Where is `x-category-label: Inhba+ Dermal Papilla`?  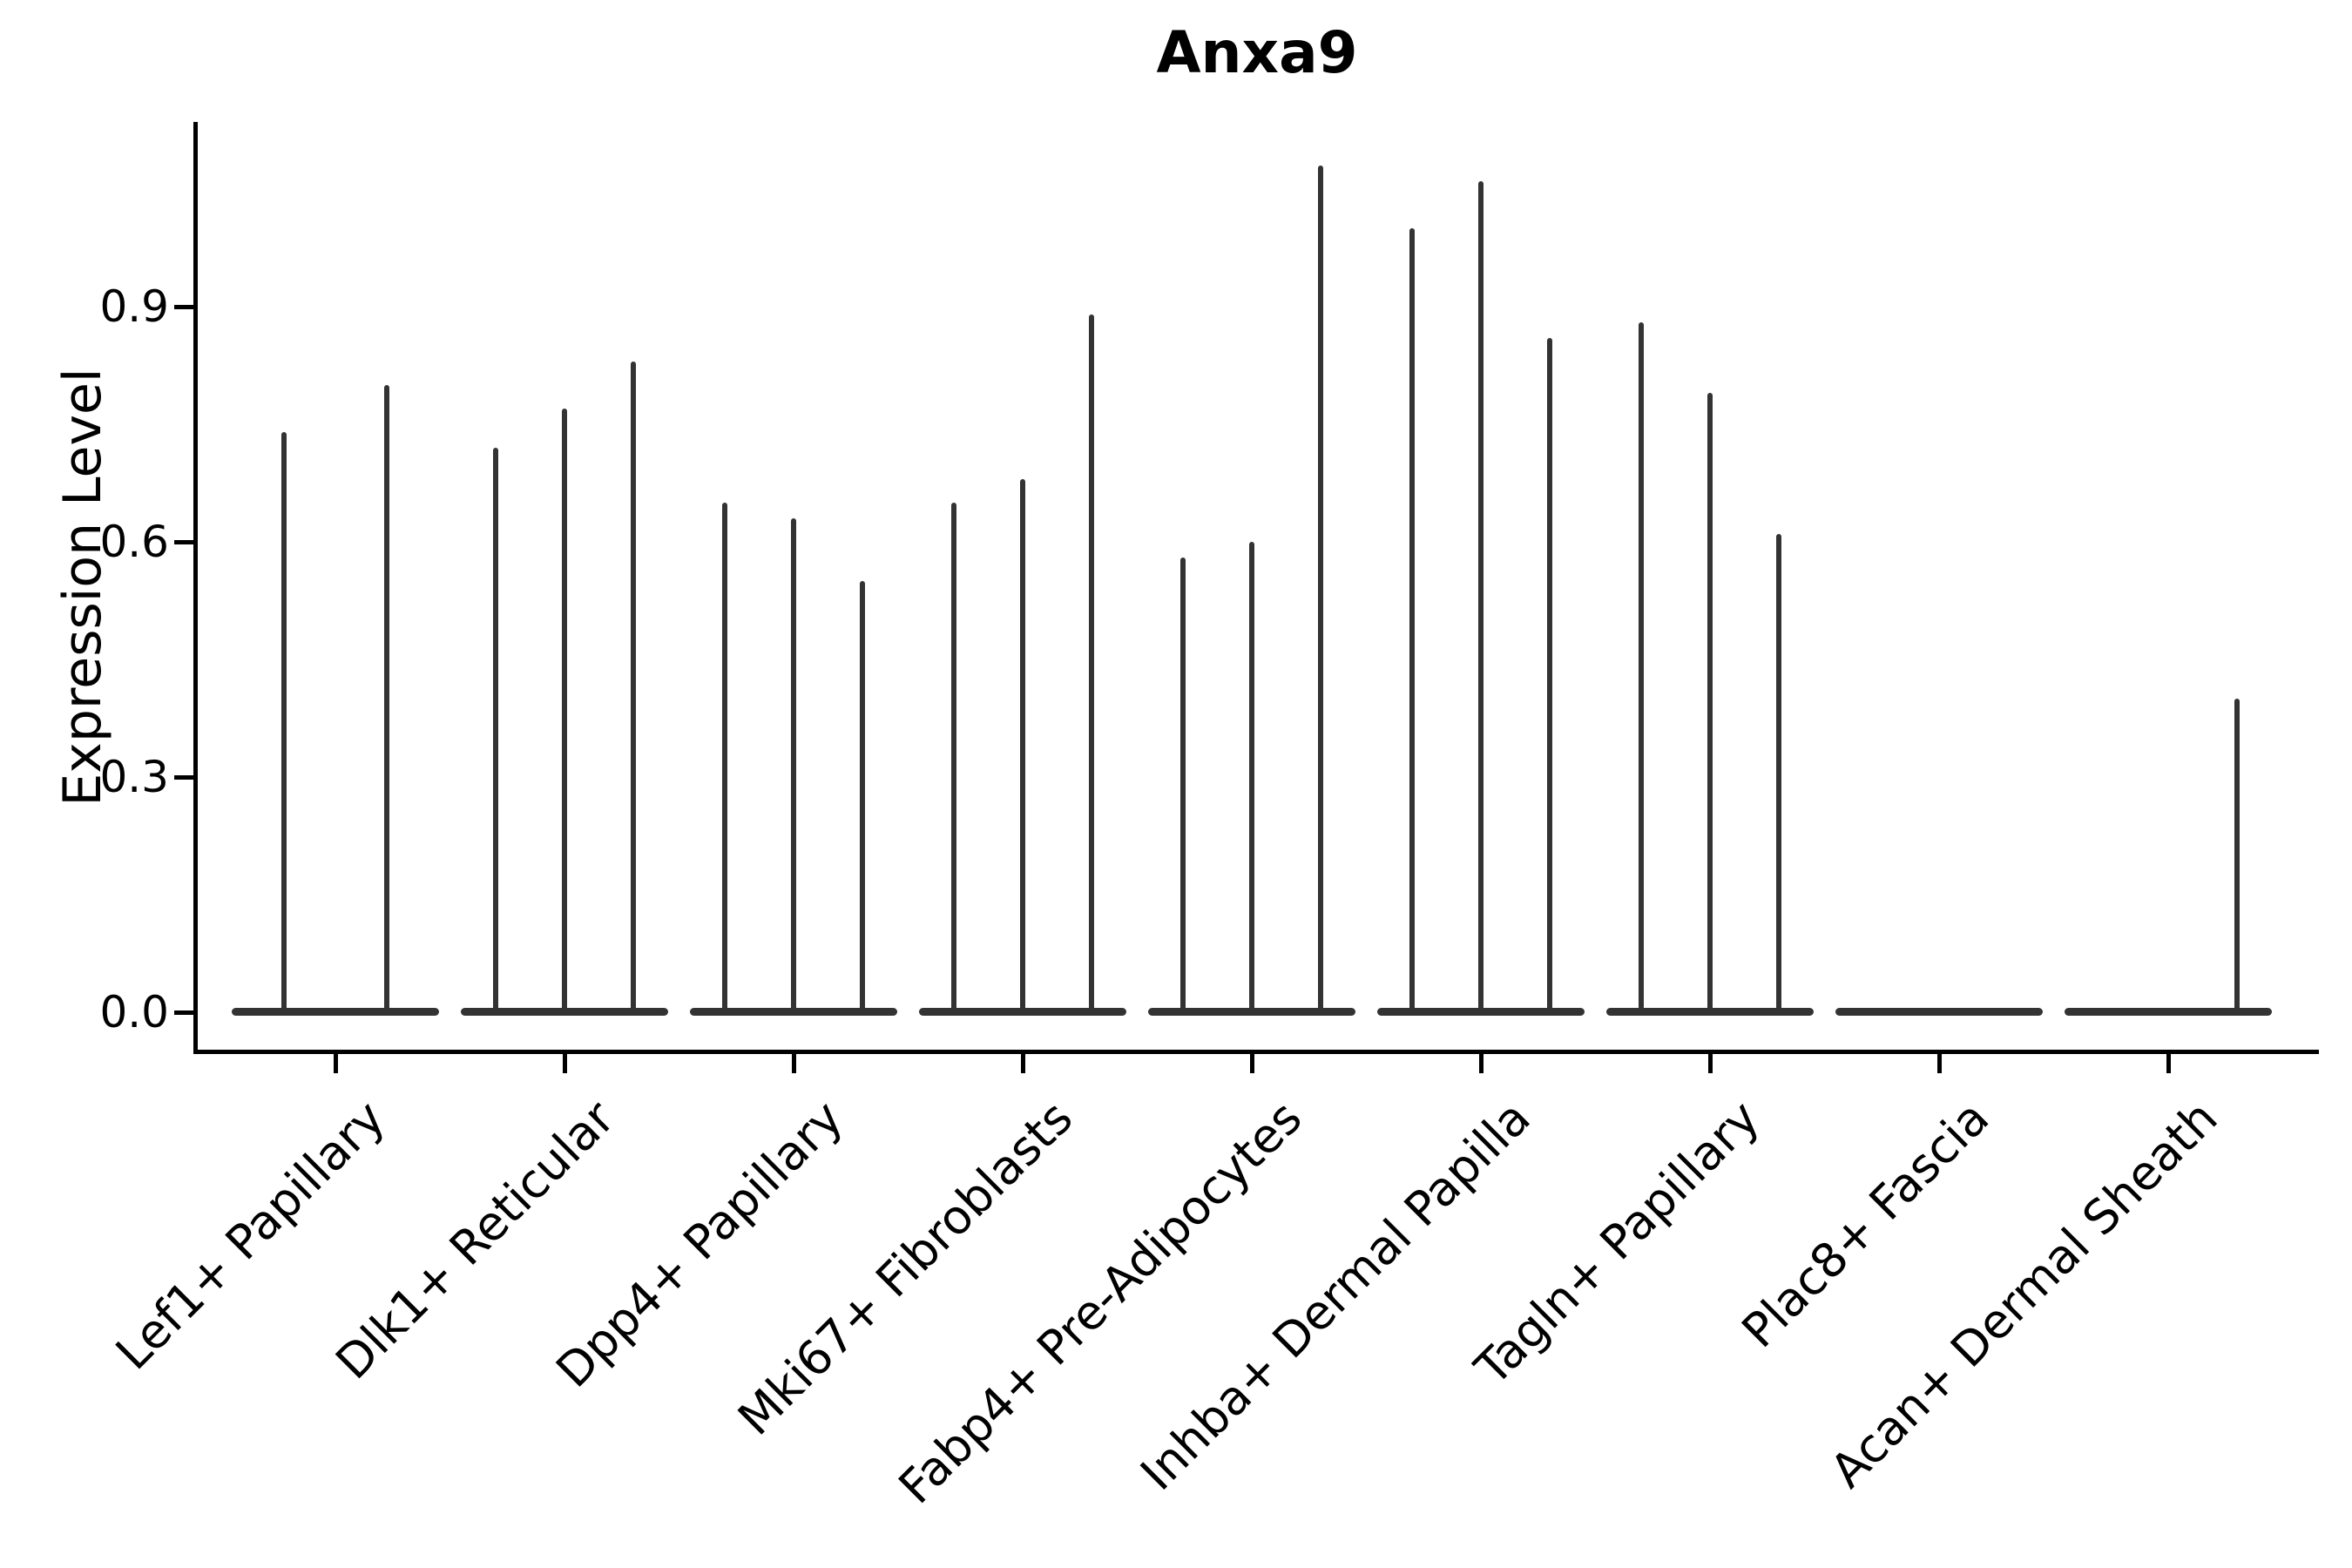 x-category-label: Inhba+ Dermal Papilla is located at coordinates (1336, 1295).